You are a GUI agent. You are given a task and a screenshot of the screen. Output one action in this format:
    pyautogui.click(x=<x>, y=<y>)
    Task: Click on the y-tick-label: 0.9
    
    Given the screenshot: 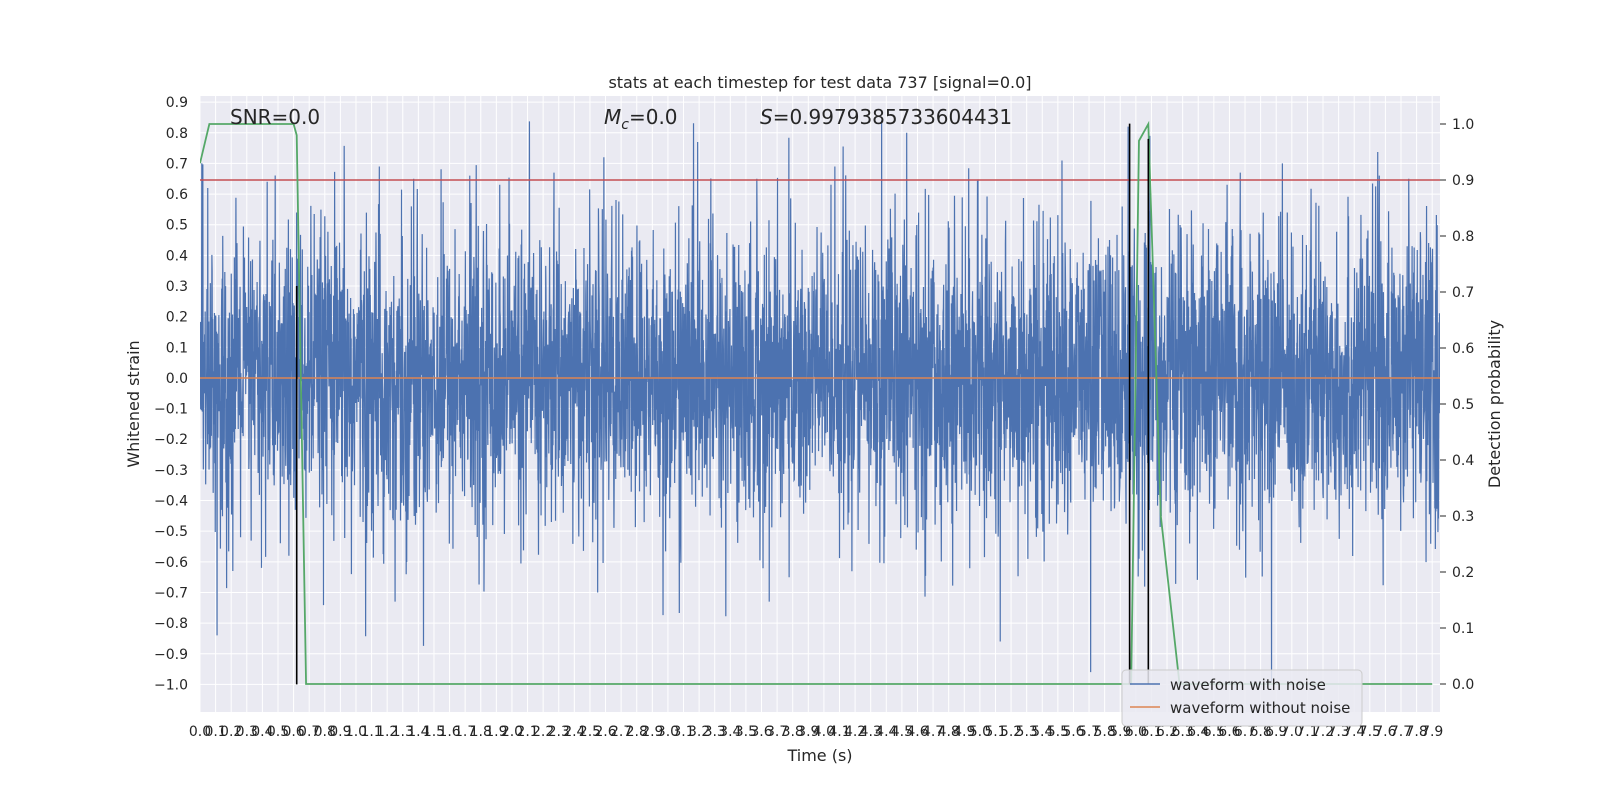 What is the action you would take?
    pyautogui.click(x=177, y=103)
    